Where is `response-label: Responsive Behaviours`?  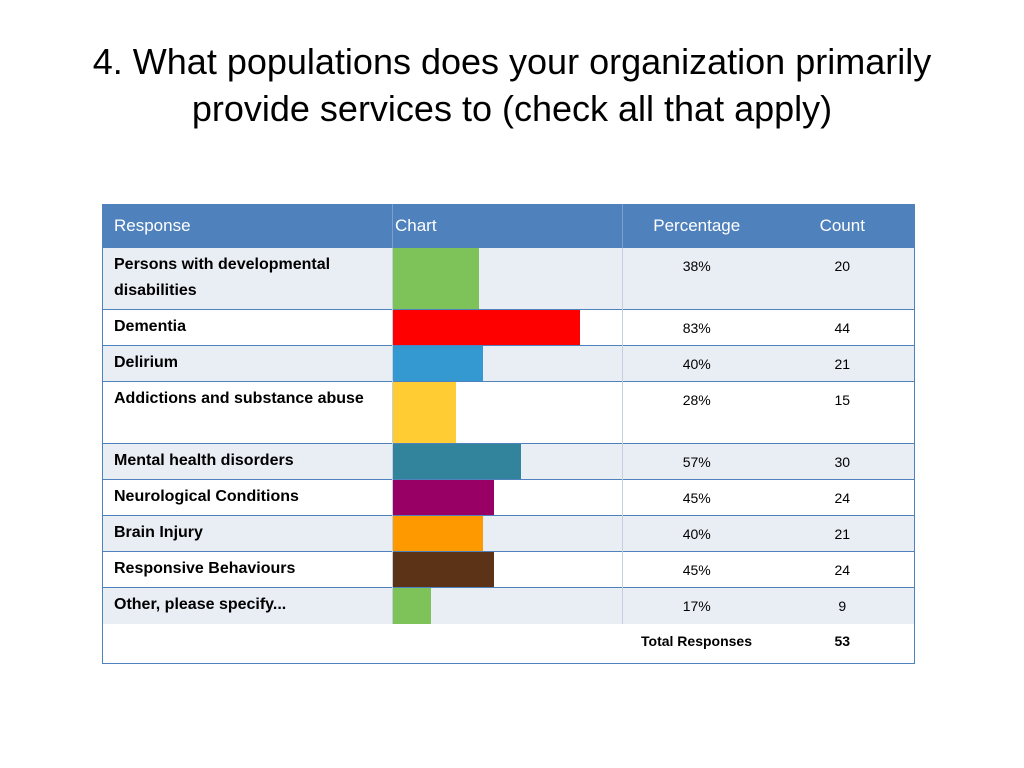 response-label: Responsive Behaviours is located at coordinates (247, 569).